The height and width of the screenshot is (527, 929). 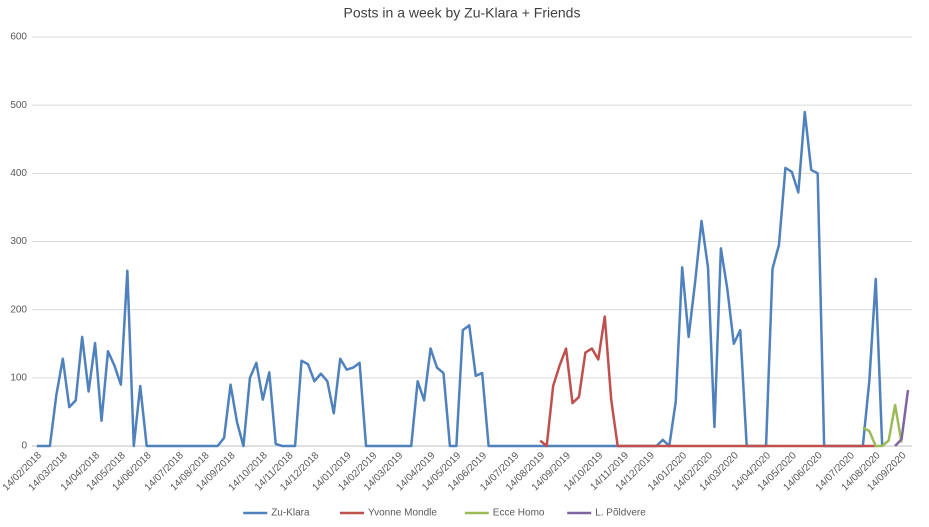 I want to click on y-tick-label: 300, so click(x=18, y=241).